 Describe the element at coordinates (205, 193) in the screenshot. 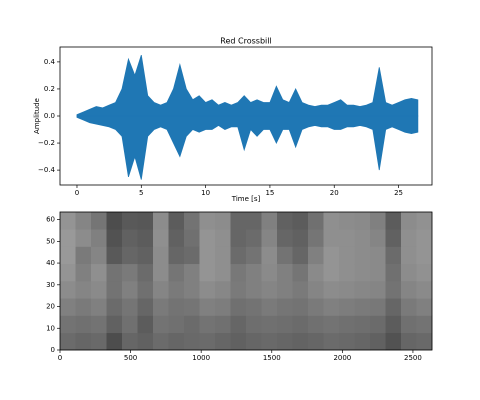

I see `x-tick-label: 10` at that location.